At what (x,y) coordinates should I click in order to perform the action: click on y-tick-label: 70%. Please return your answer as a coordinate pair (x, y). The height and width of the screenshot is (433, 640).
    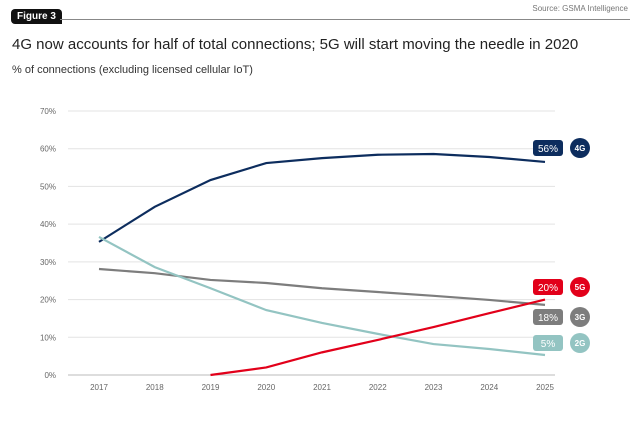
    Looking at the image, I should click on (48, 111).